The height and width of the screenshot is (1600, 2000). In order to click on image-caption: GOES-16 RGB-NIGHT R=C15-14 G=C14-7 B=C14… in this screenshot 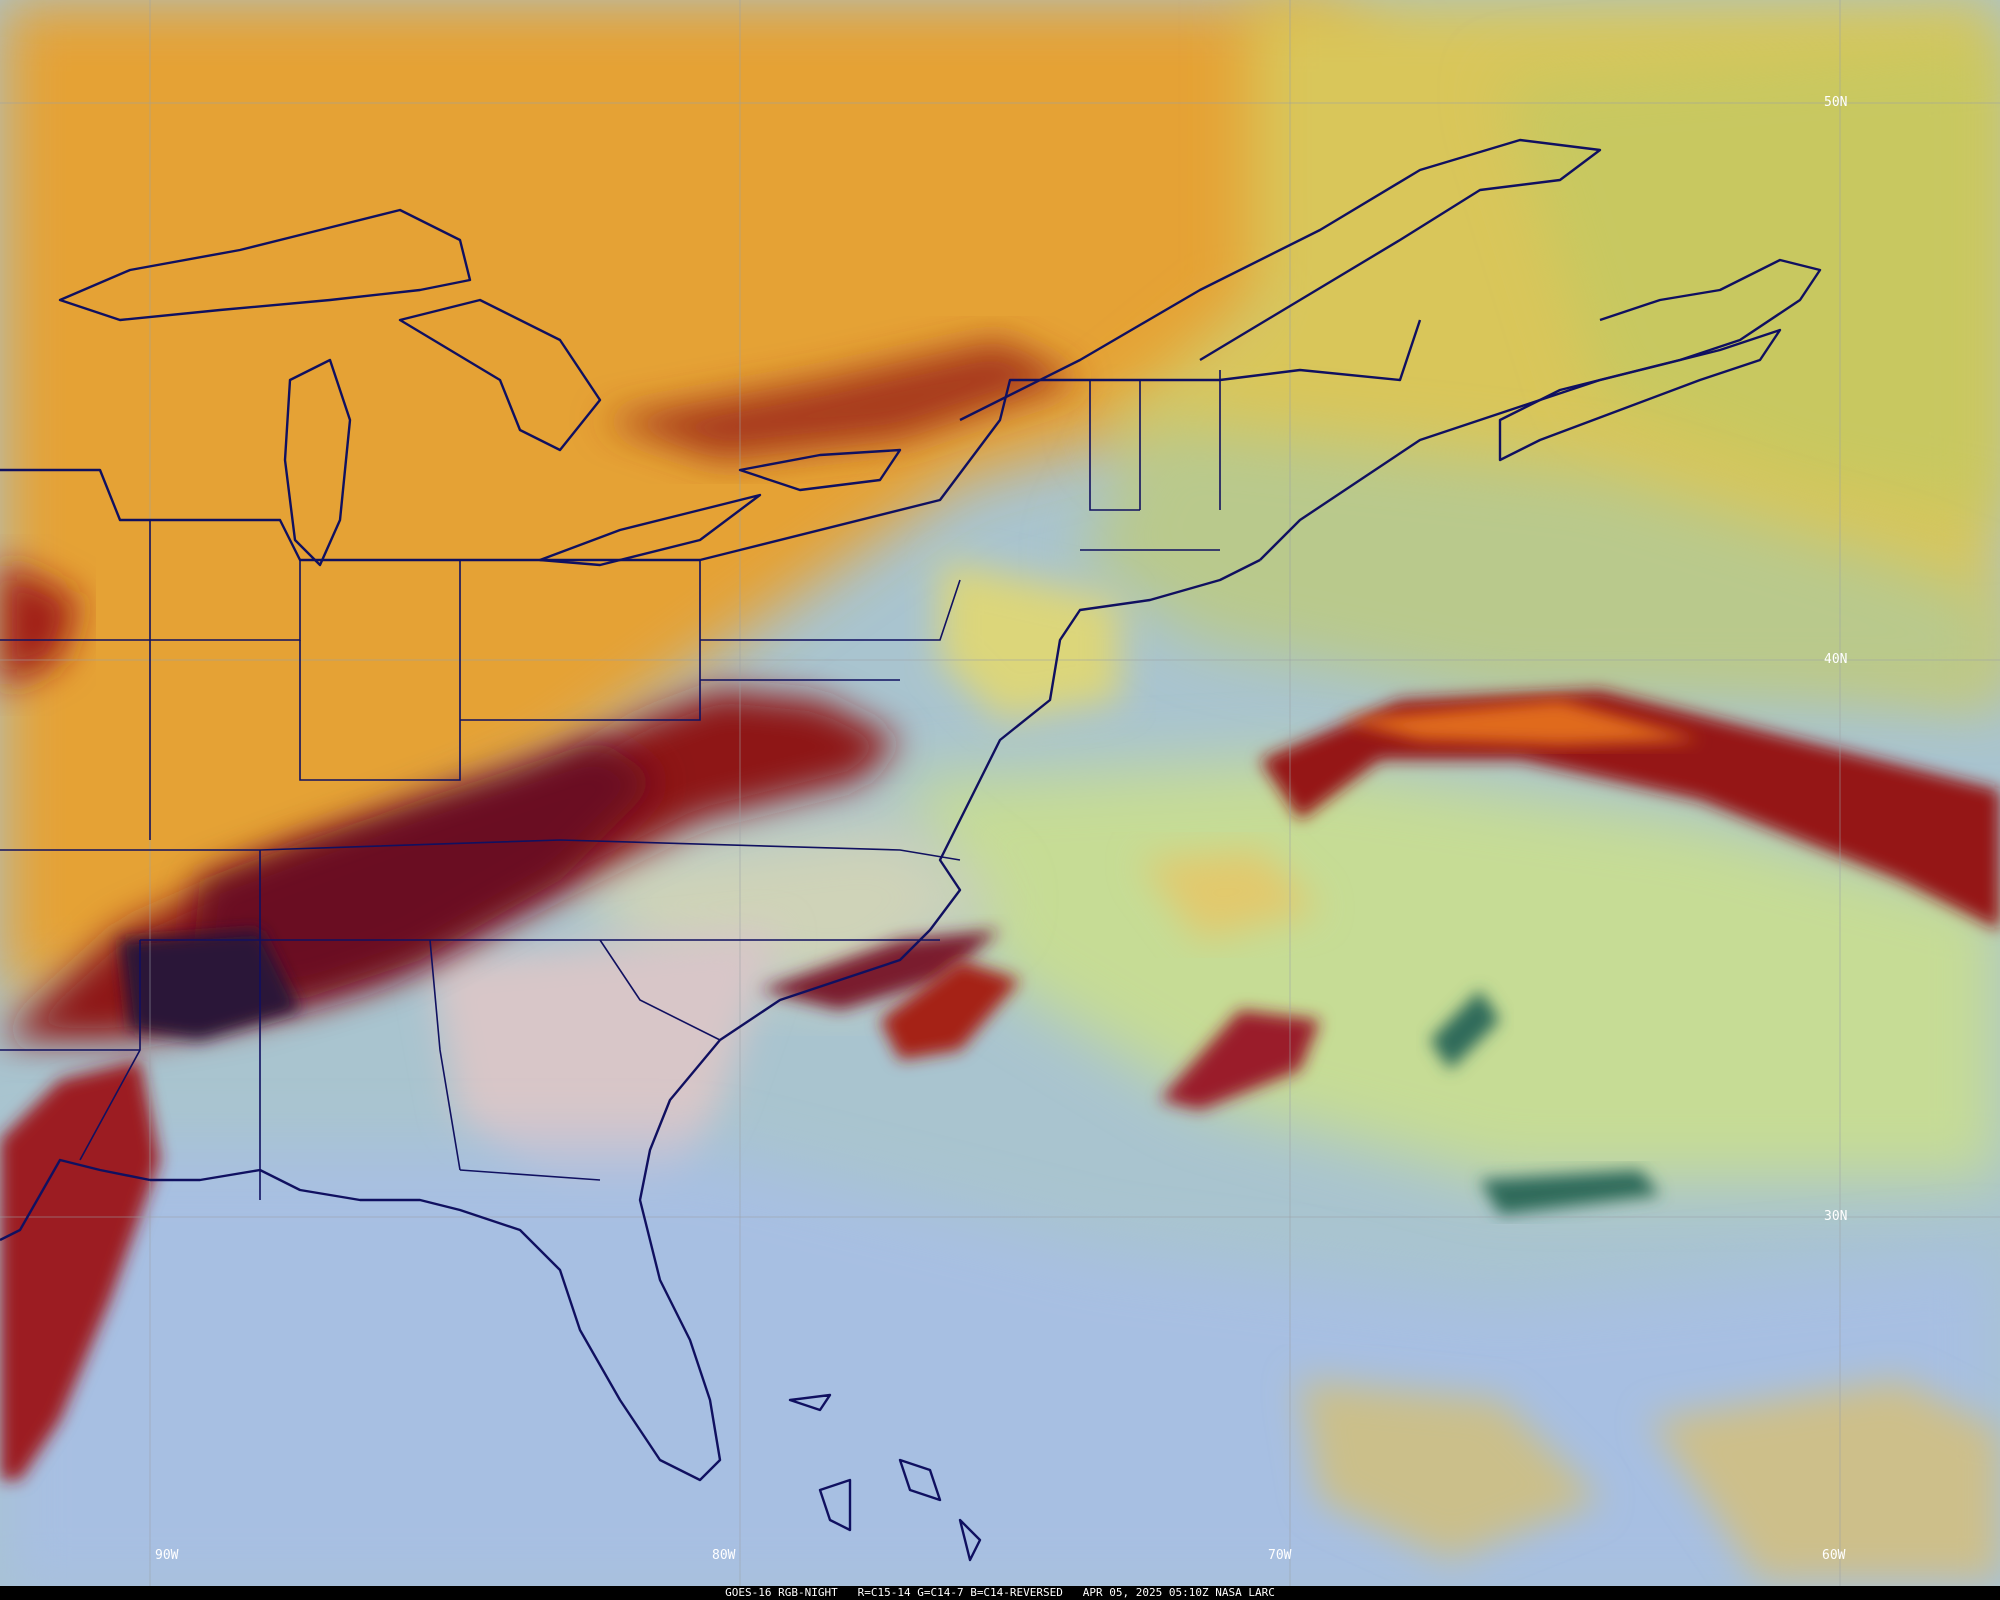, I will do `click(1000, 1592)`.